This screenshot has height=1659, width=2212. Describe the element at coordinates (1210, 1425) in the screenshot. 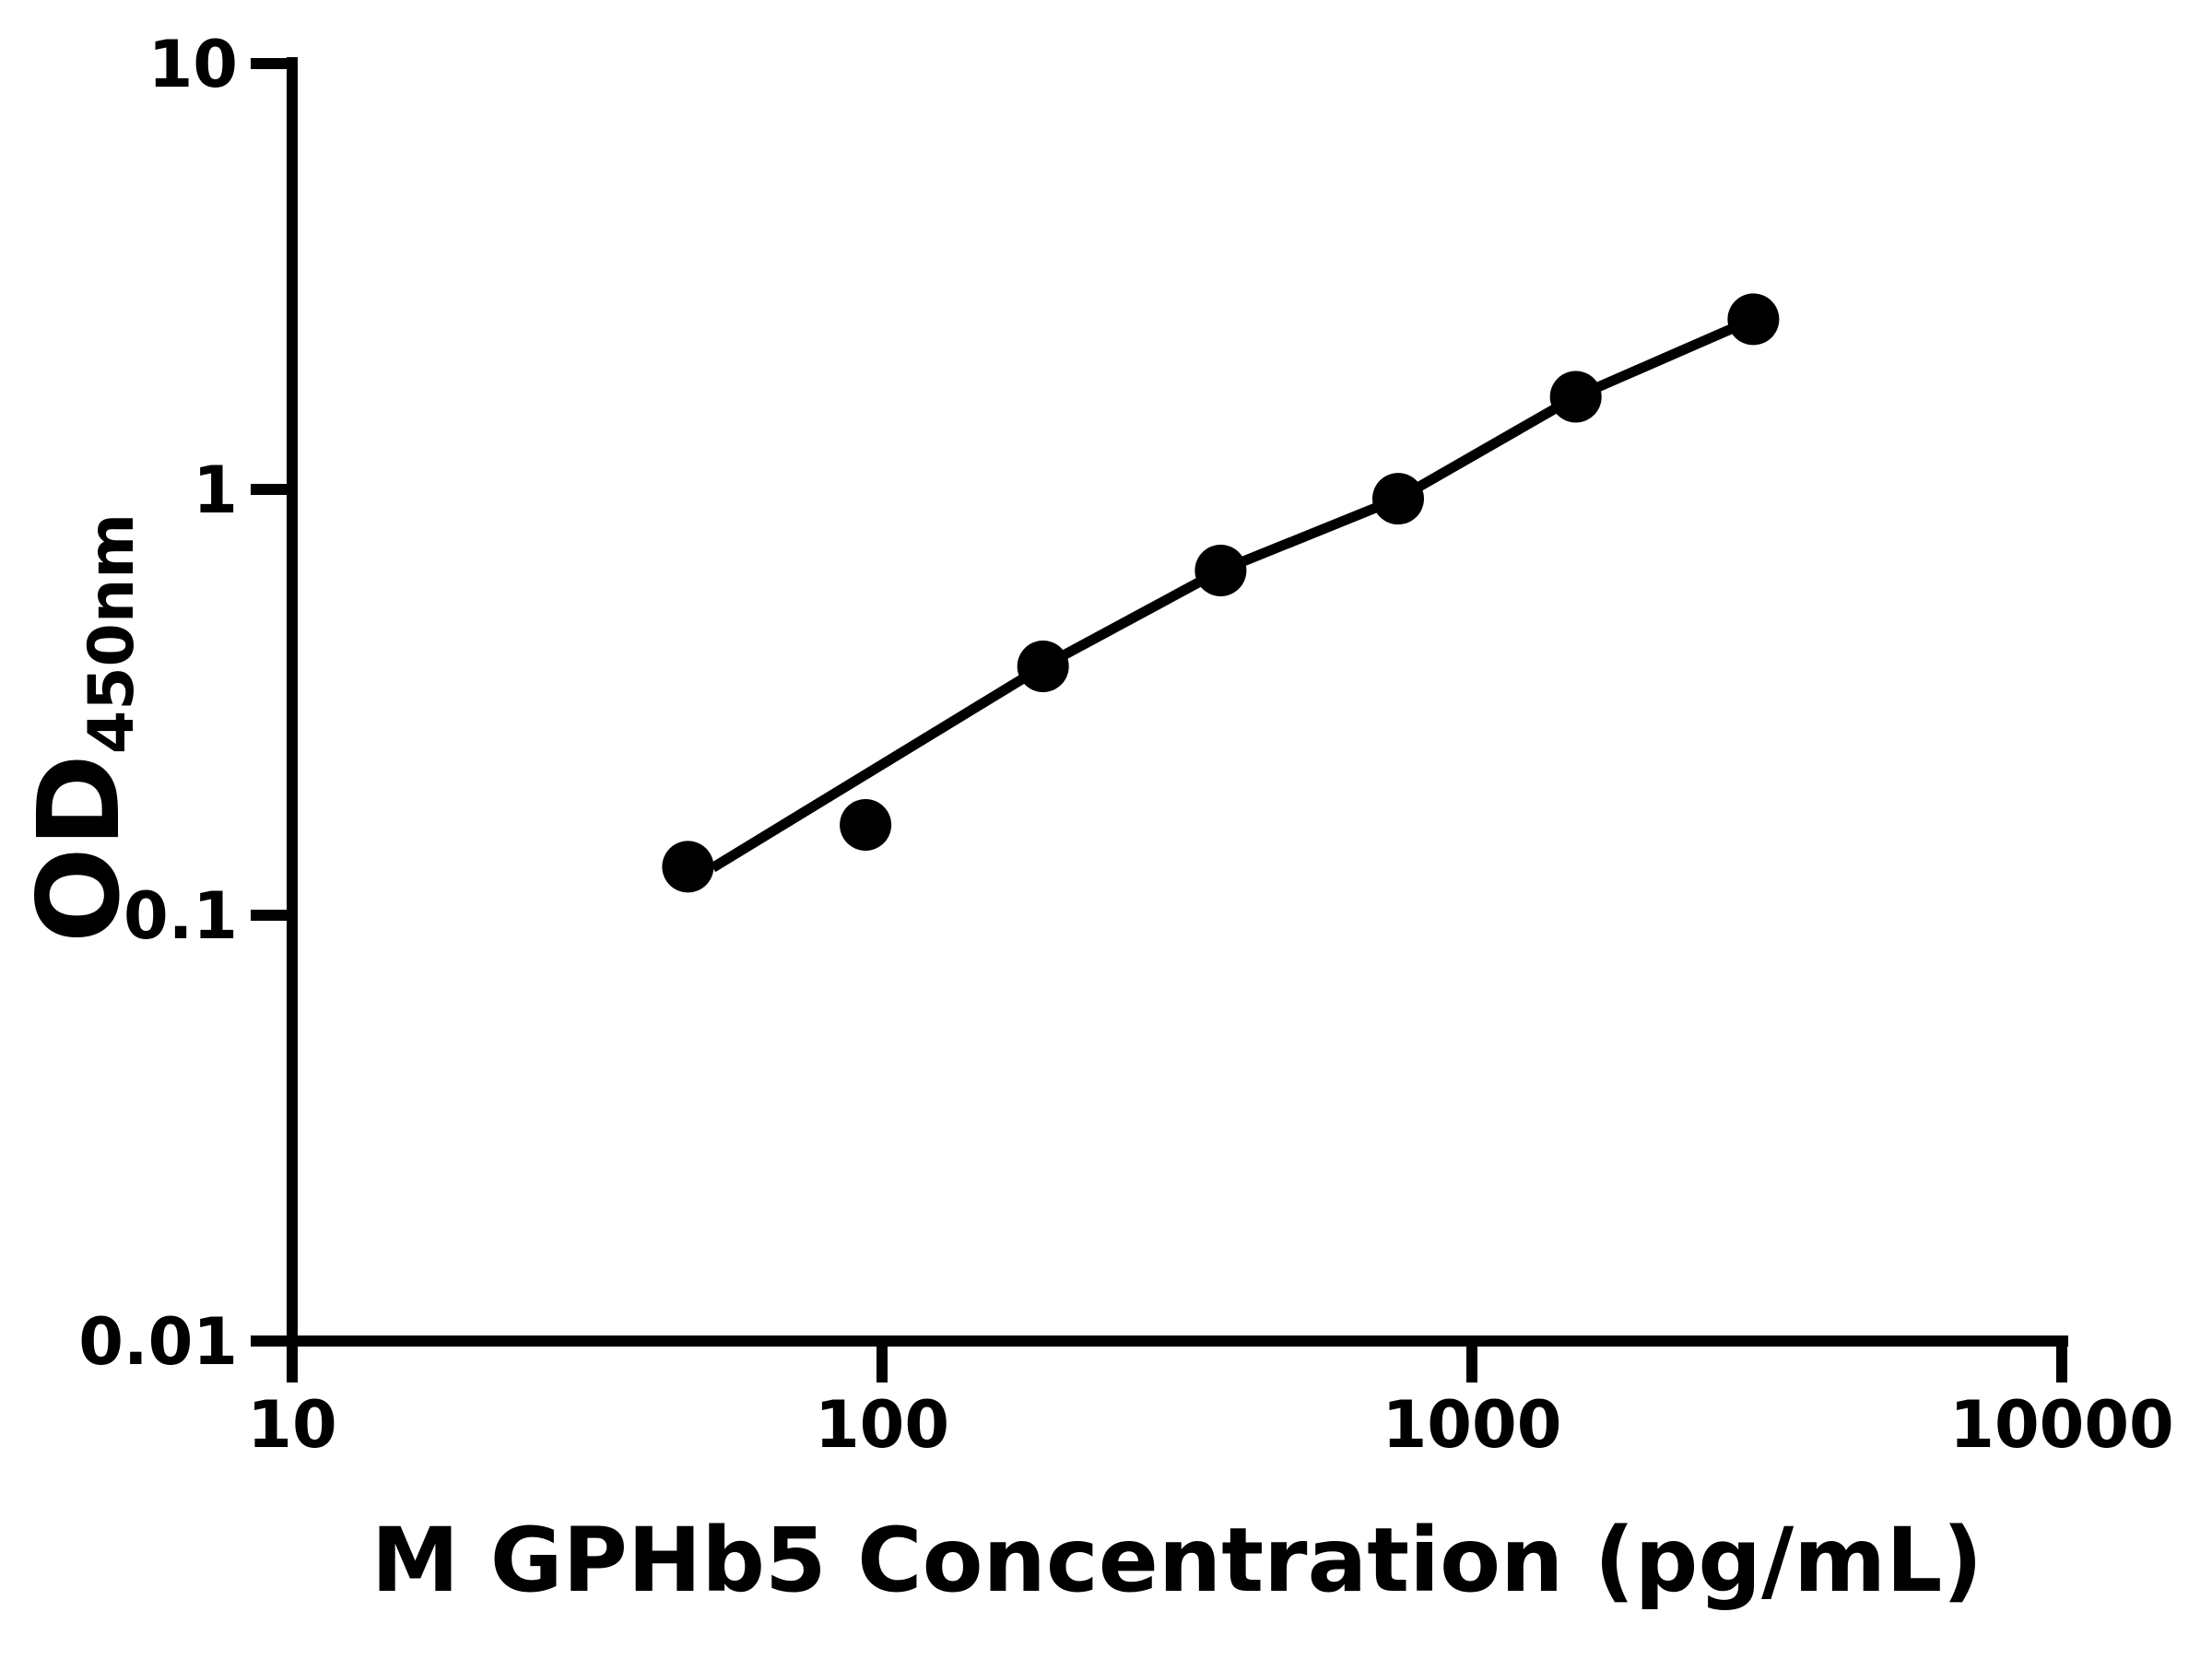

I see `x-tick-labels: 10 100 1000 10000` at that location.